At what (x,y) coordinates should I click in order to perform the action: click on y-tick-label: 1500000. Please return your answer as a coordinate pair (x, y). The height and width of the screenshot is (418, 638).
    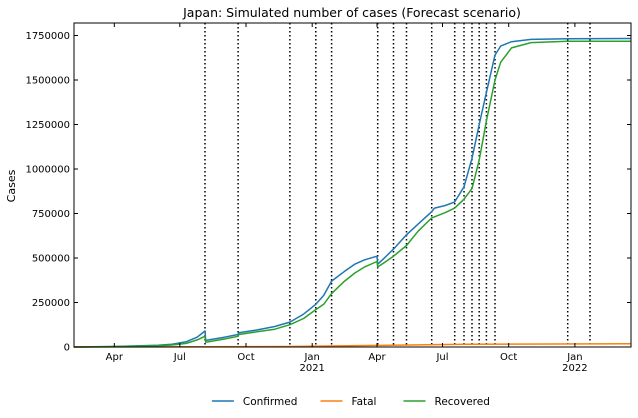
    Looking at the image, I should click on (47, 81).